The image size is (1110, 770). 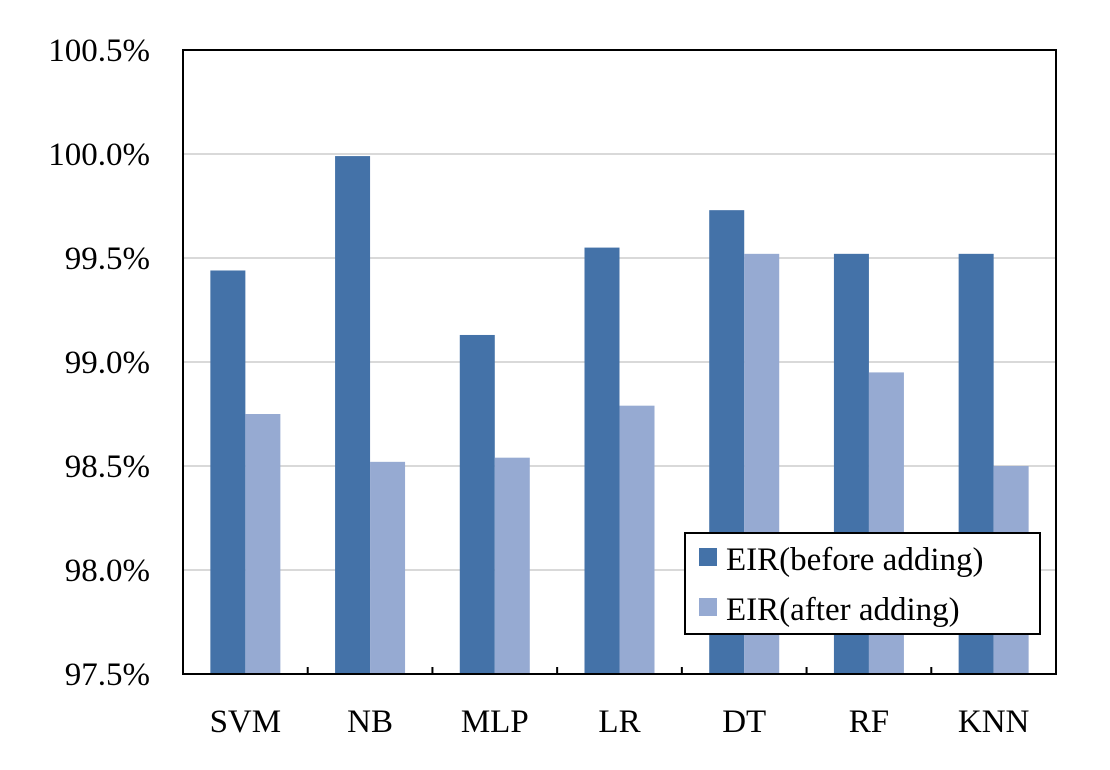 I want to click on y-tick-label: 99.0%, so click(x=107, y=363).